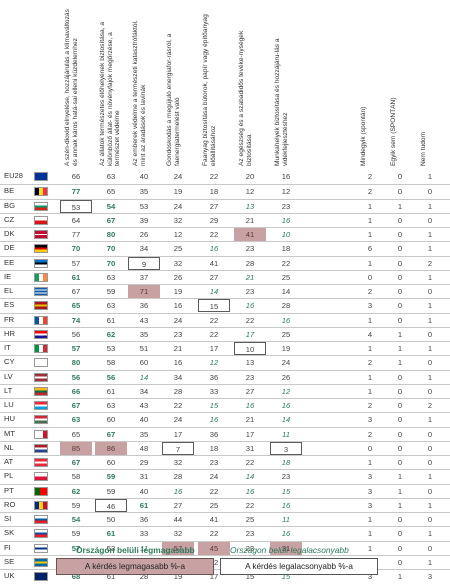 The width and height of the screenshot is (450, 584). I want to click on country-code: PL, so click(9, 476).